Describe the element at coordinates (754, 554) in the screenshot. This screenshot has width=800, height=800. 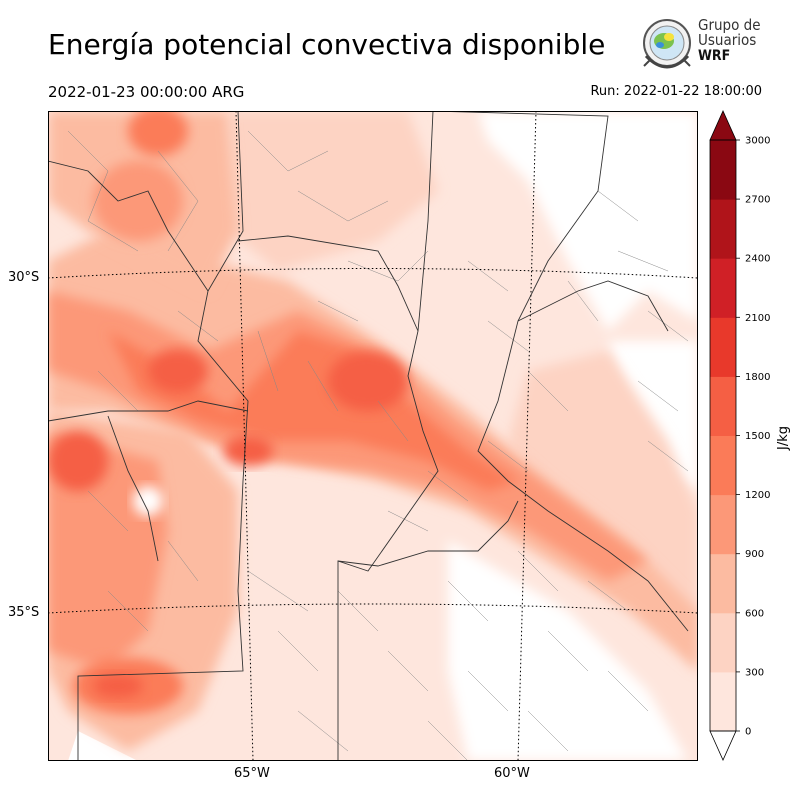
I see `colorbar-tick-label: 900` at that location.